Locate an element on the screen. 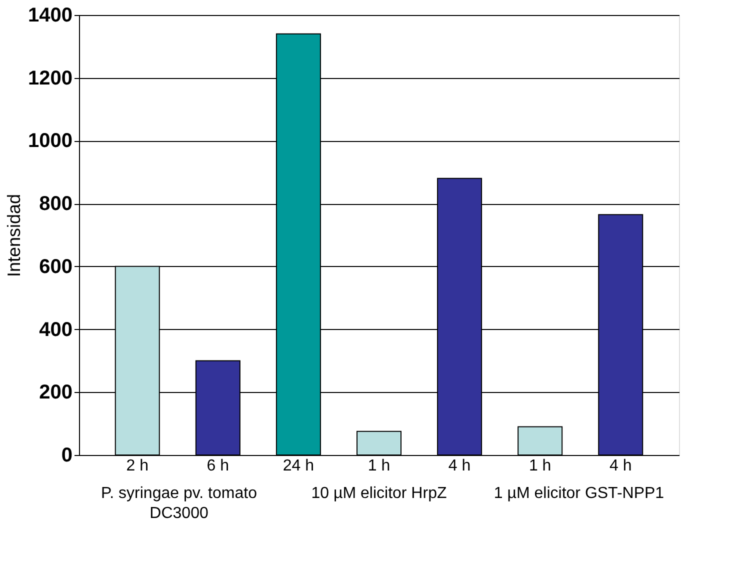 The image size is (730, 572). y-tick-label: 0 is located at coordinates (66, 455).